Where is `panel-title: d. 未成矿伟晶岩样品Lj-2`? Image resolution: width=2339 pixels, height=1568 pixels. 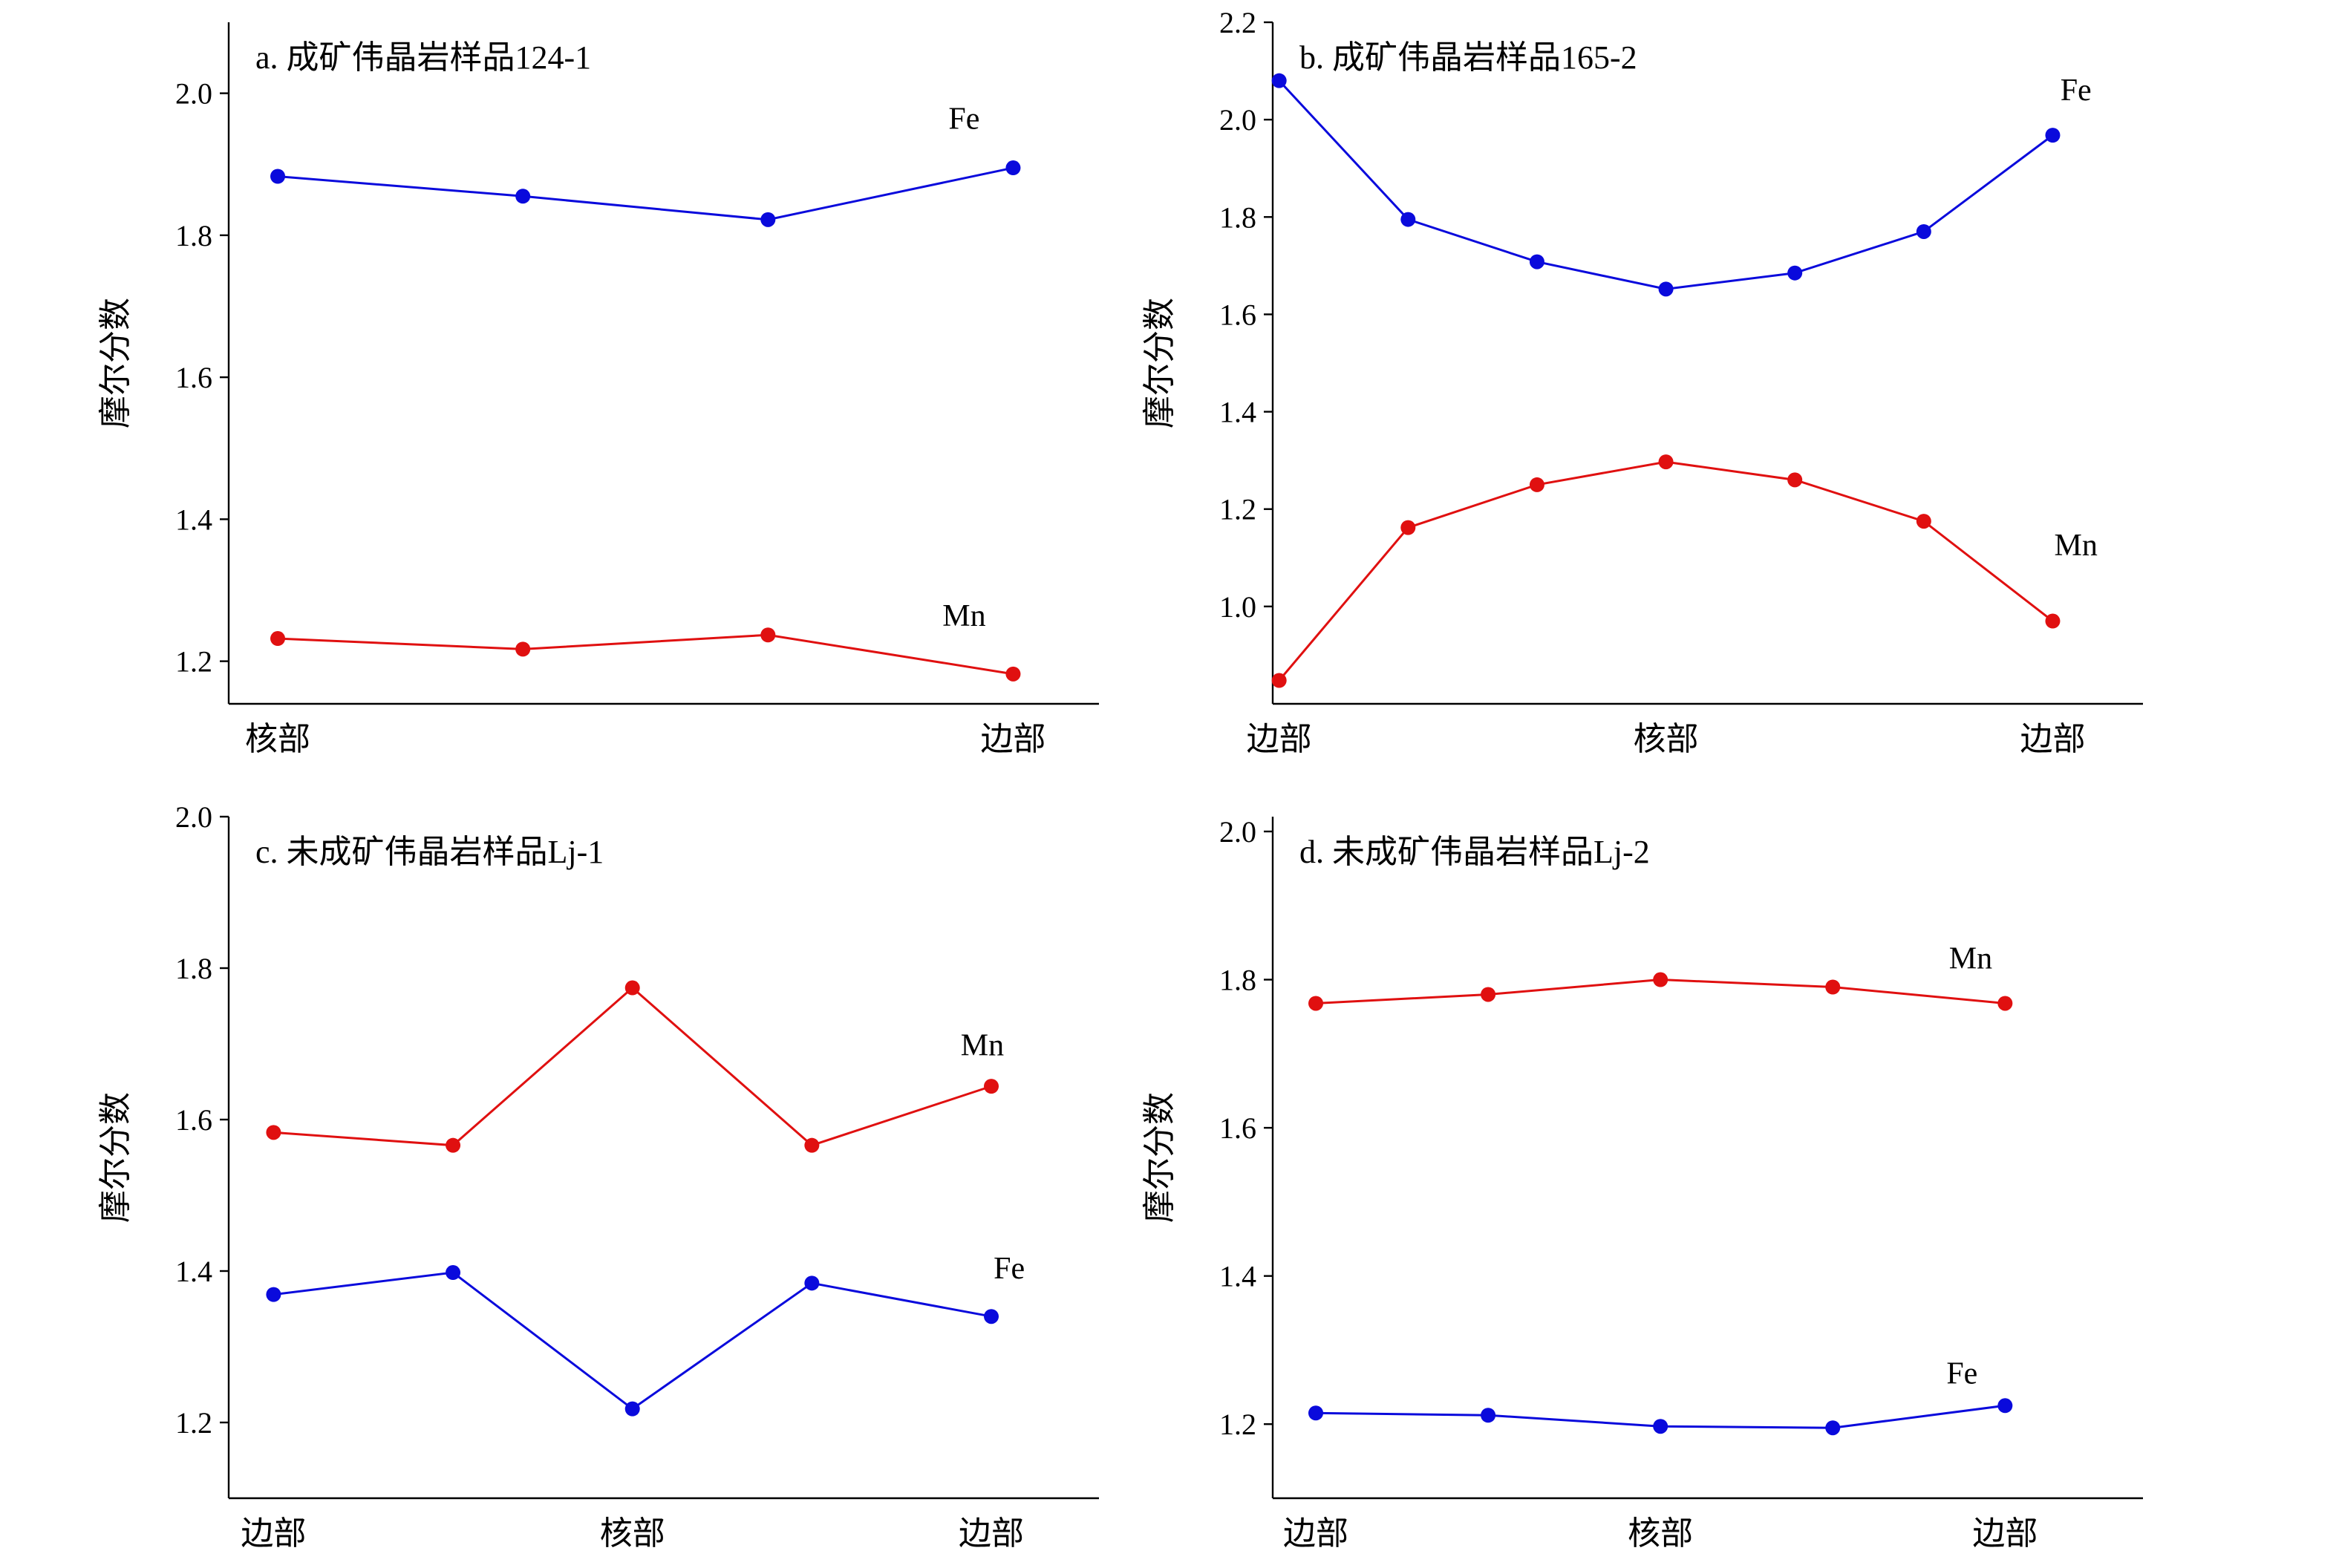 panel-title: d. 未成矿伟晶岩样品Lj-2 is located at coordinates (1474, 852).